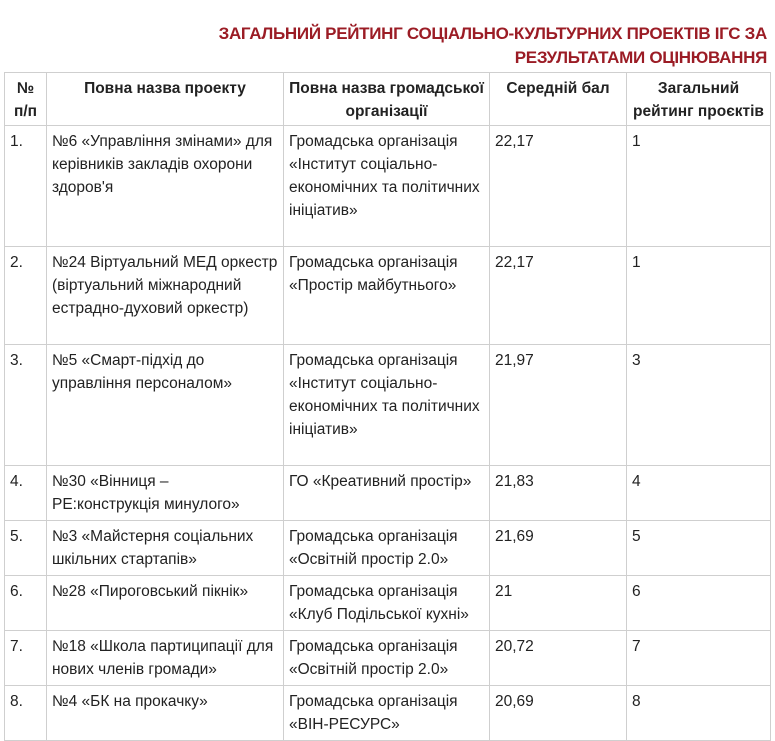 This screenshot has height=741, width=775. What do you see at coordinates (698, 713) in the screenshot?
I see `table-cell: 8` at bounding box center [698, 713].